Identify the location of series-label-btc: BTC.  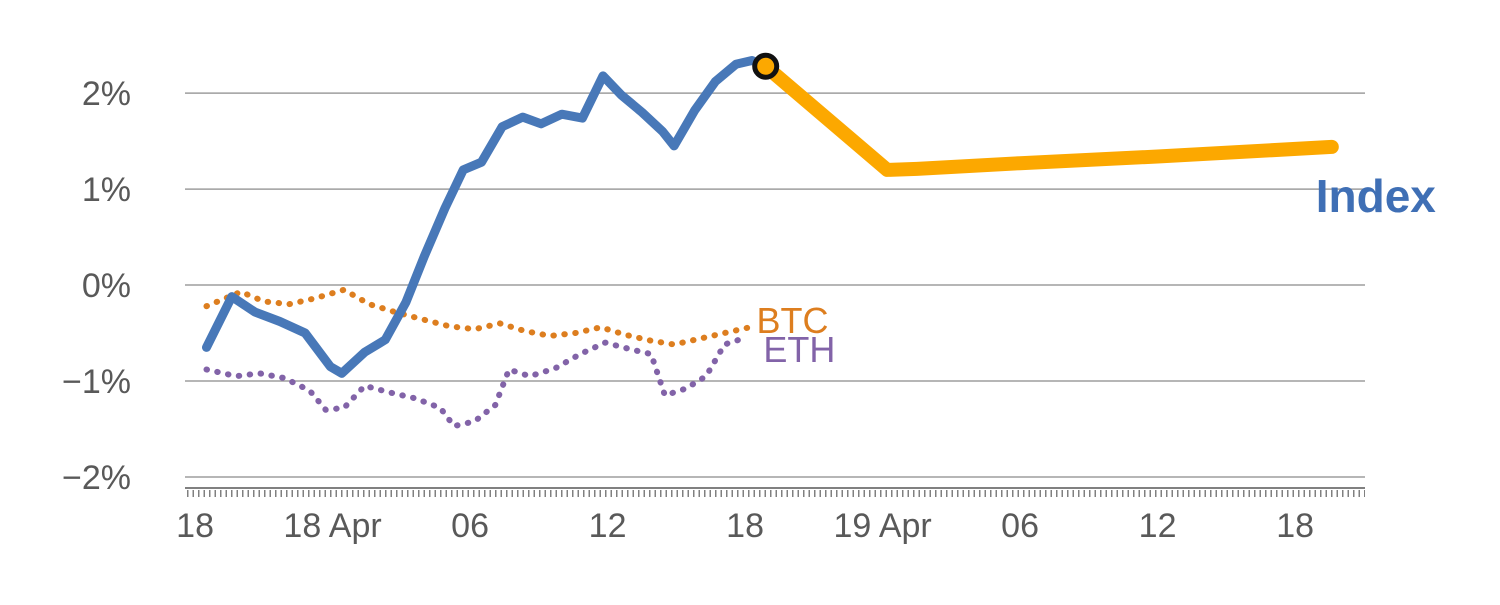
(793, 320).